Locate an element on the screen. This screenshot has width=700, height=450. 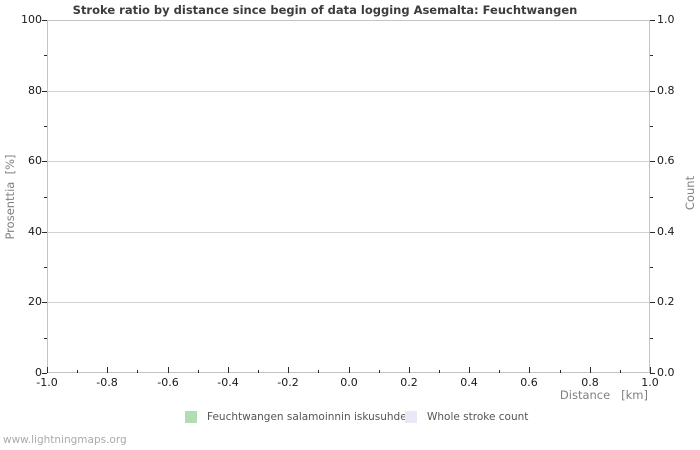
x-tick-label: -0.4 is located at coordinates (228, 382).